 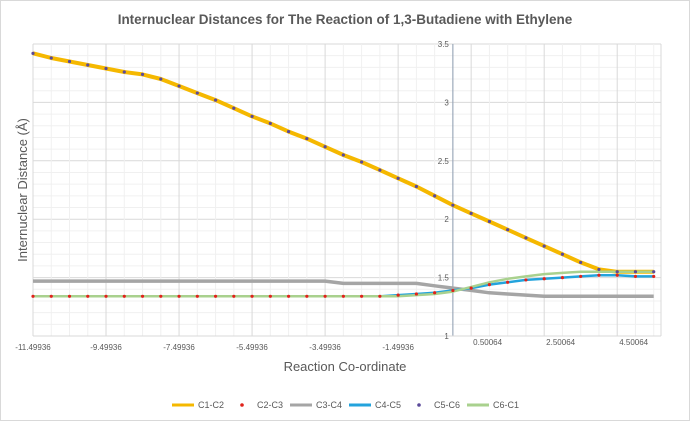 I want to click on x-tick-label: -5.49936, so click(x=252, y=347).